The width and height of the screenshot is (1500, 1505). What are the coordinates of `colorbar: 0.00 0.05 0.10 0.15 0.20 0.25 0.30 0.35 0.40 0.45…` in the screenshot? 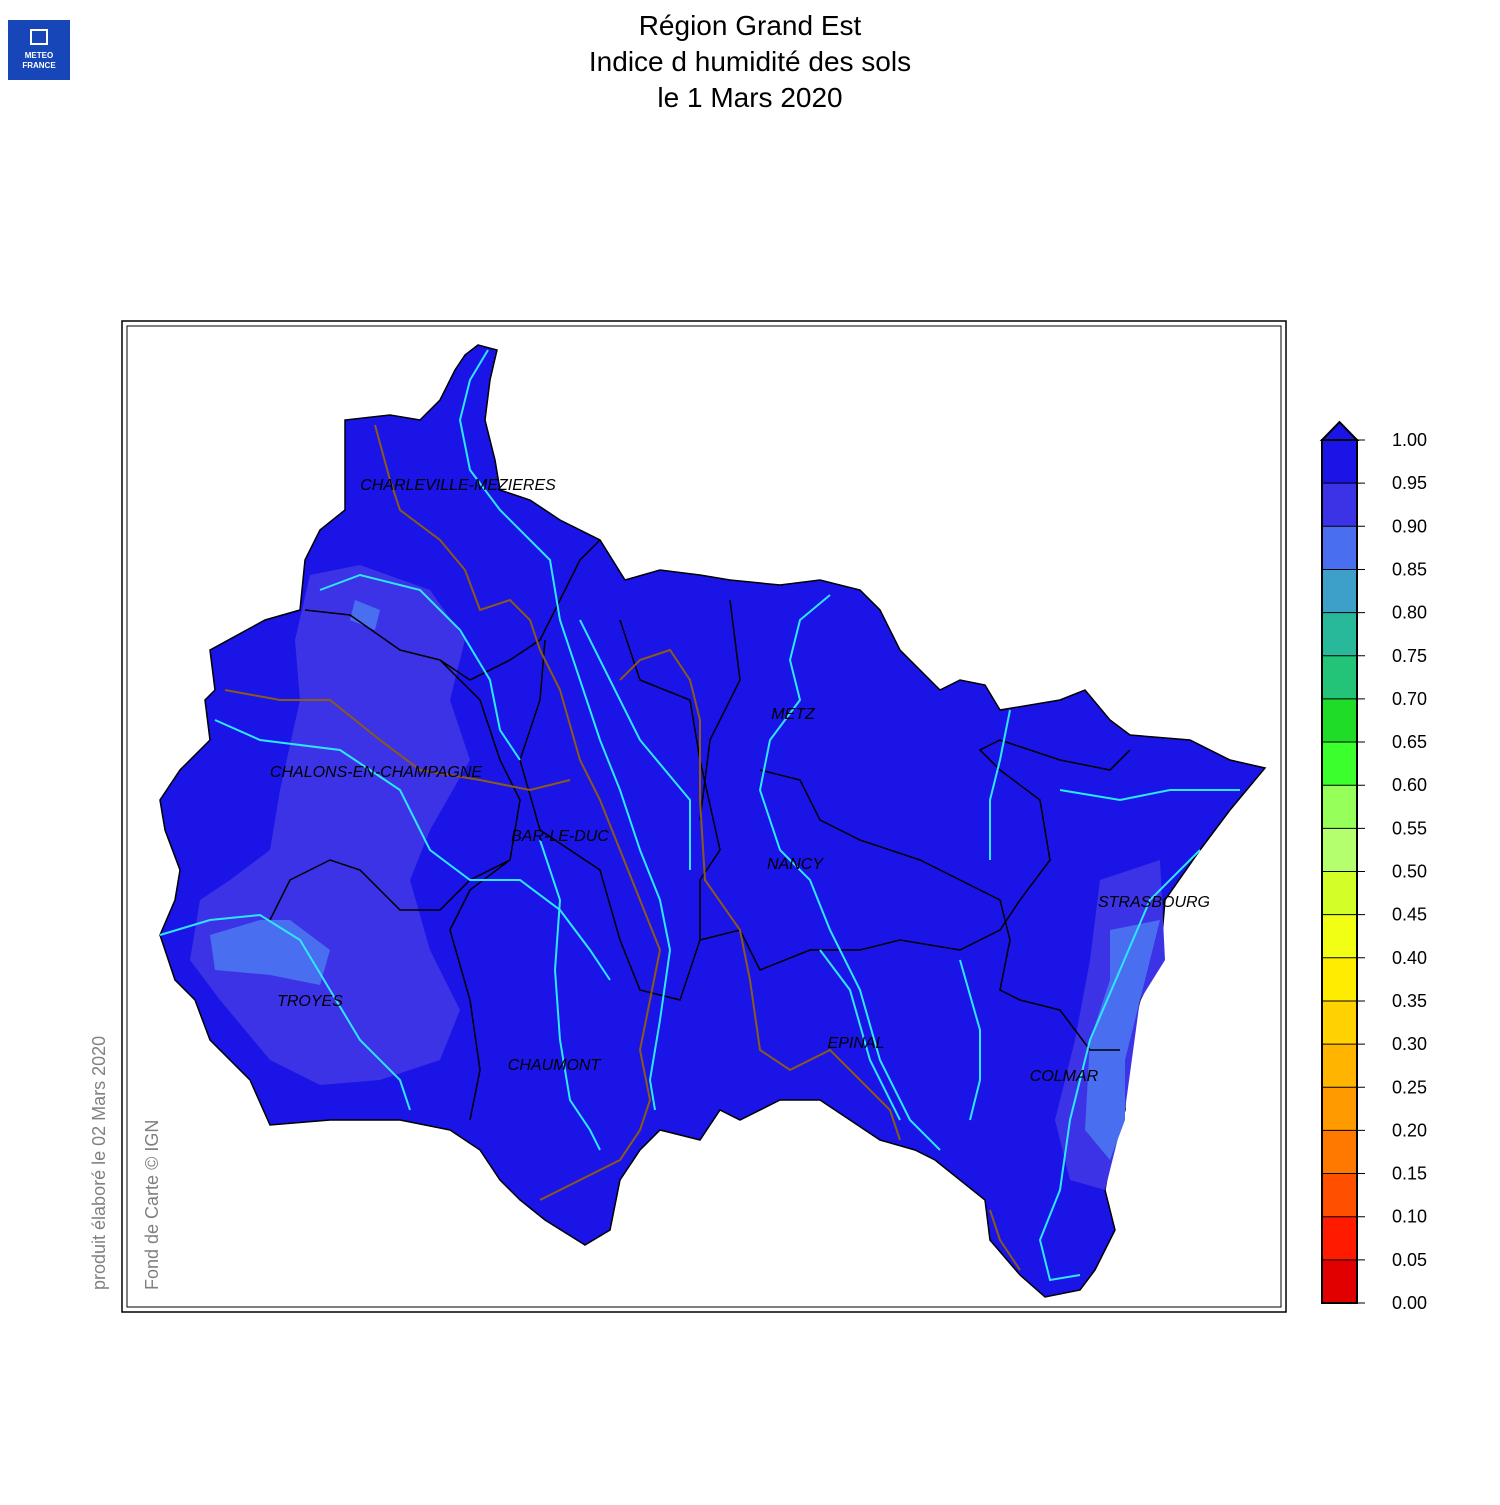 It's located at (1373, 866).